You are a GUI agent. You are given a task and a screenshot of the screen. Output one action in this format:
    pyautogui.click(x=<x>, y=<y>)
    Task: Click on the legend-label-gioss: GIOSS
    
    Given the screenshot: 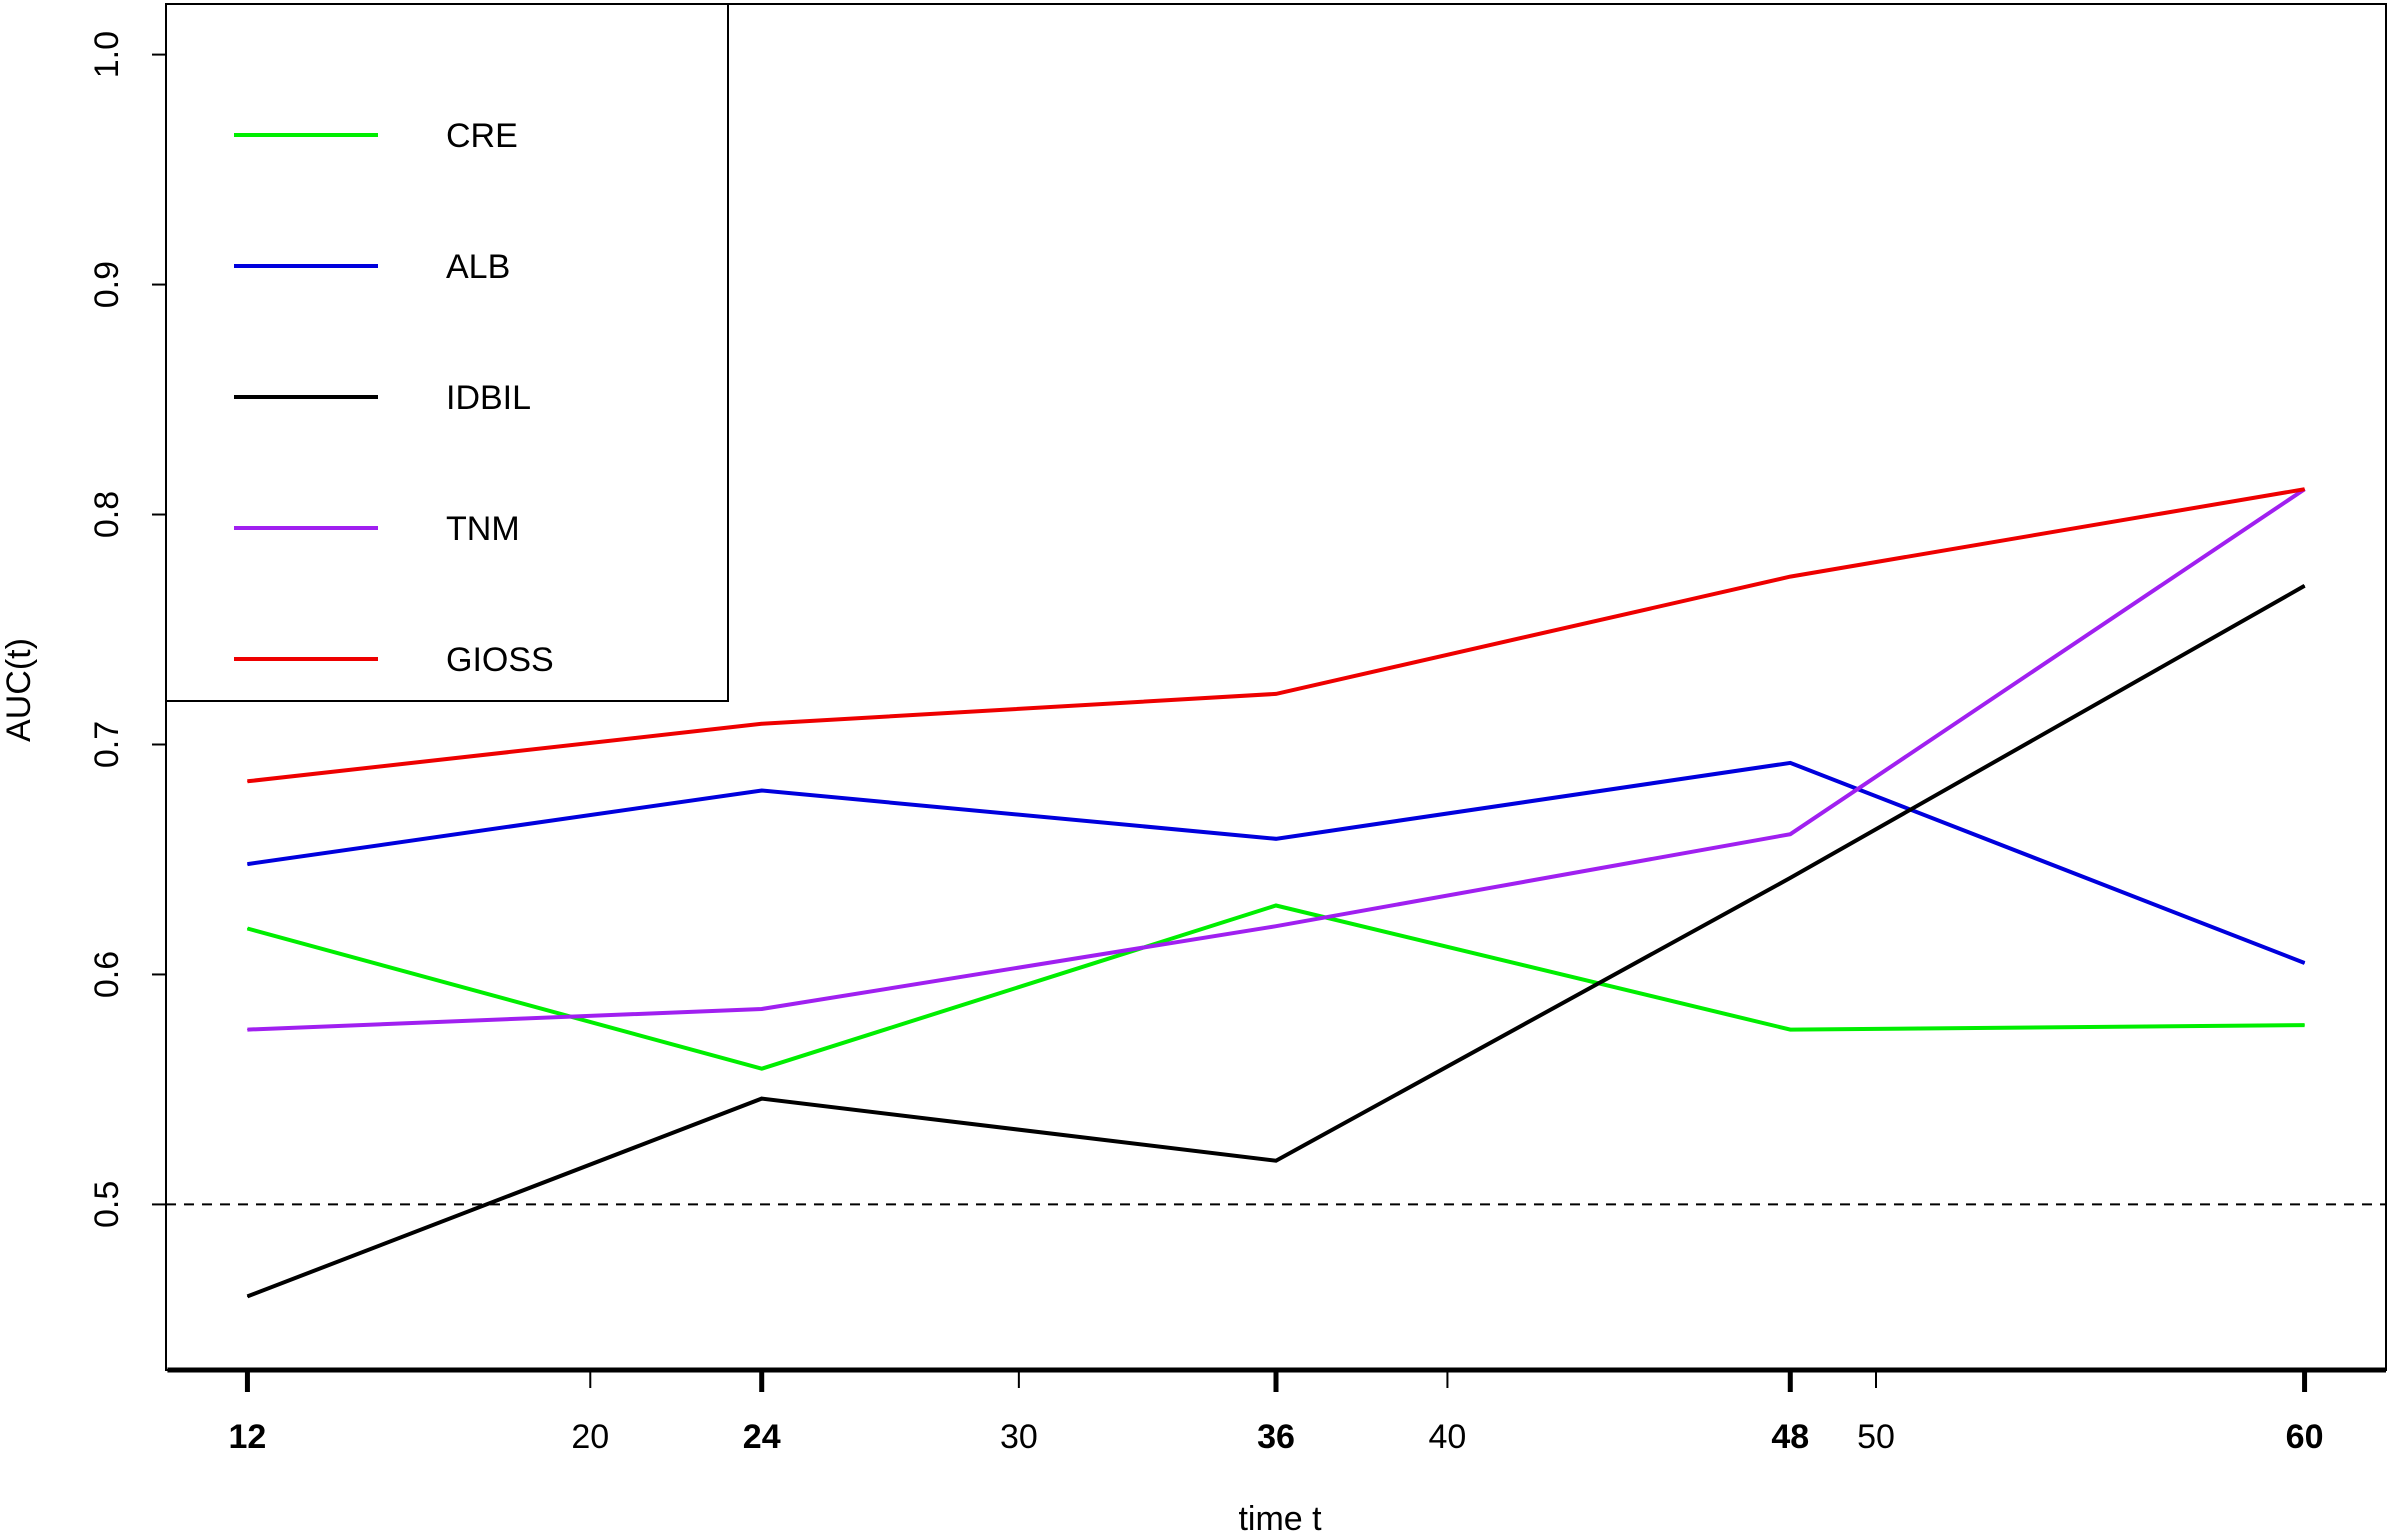 What is the action you would take?
    pyautogui.click(x=500, y=660)
    